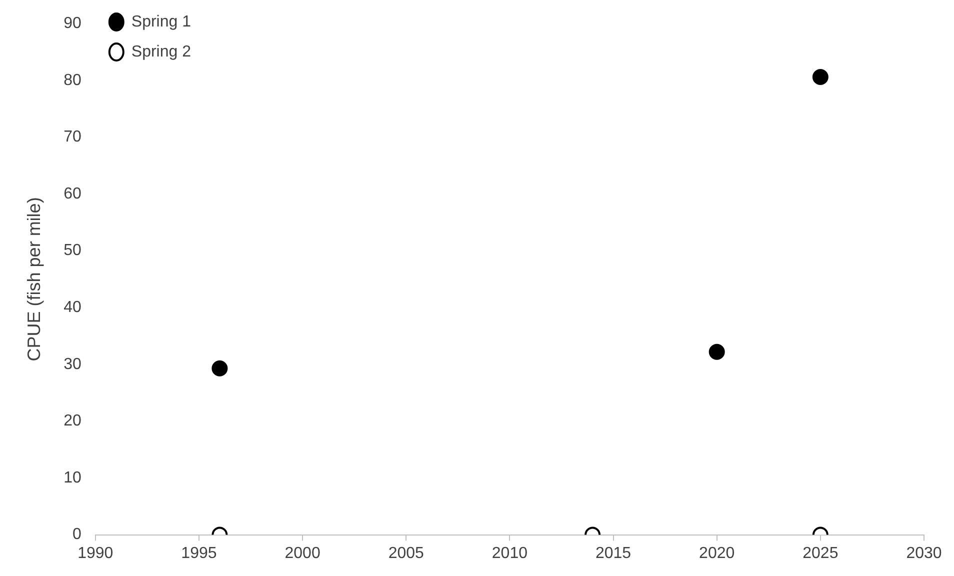 The image size is (954, 576). What do you see at coordinates (717, 553) in the screenshot?
I see `x-tick-label: 2020` at bounding box center [717, 553].